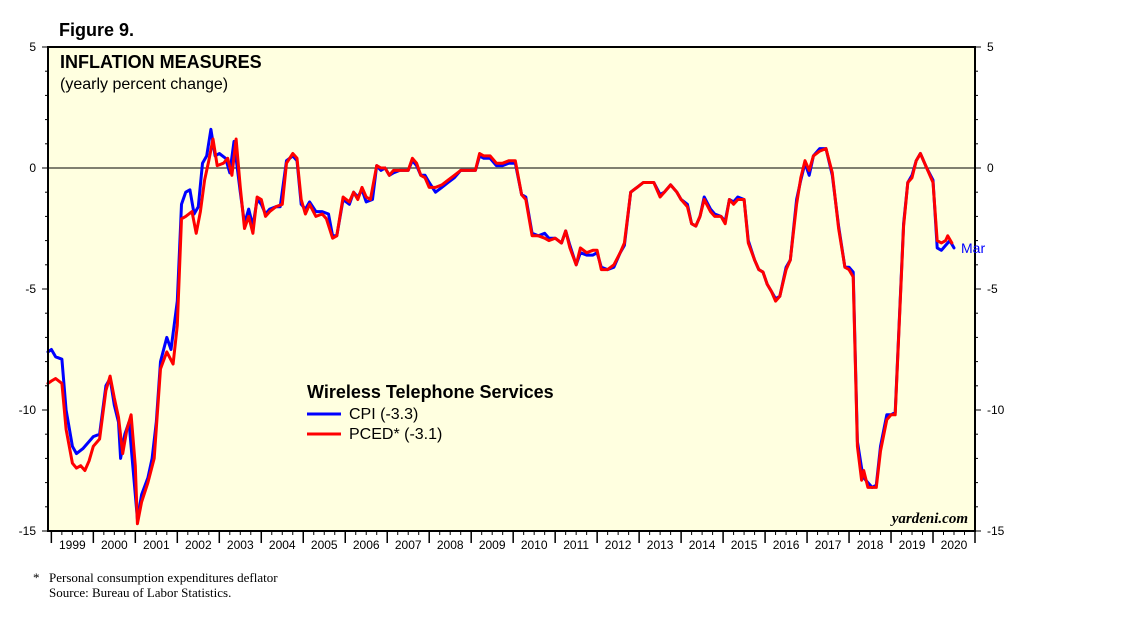  Describe the element at coordinates (198, 545) in the screenshot. I see `x-tick-label: 2002` at that location.